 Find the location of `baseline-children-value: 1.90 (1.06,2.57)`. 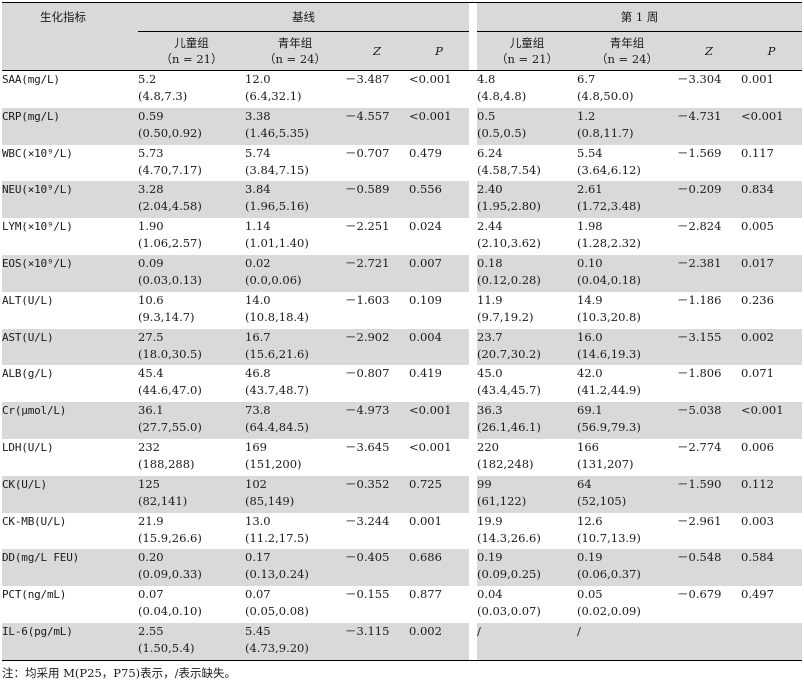

baseline-children-value: 1.90 (1.06,2.57) is located at coordinates (191, 236).